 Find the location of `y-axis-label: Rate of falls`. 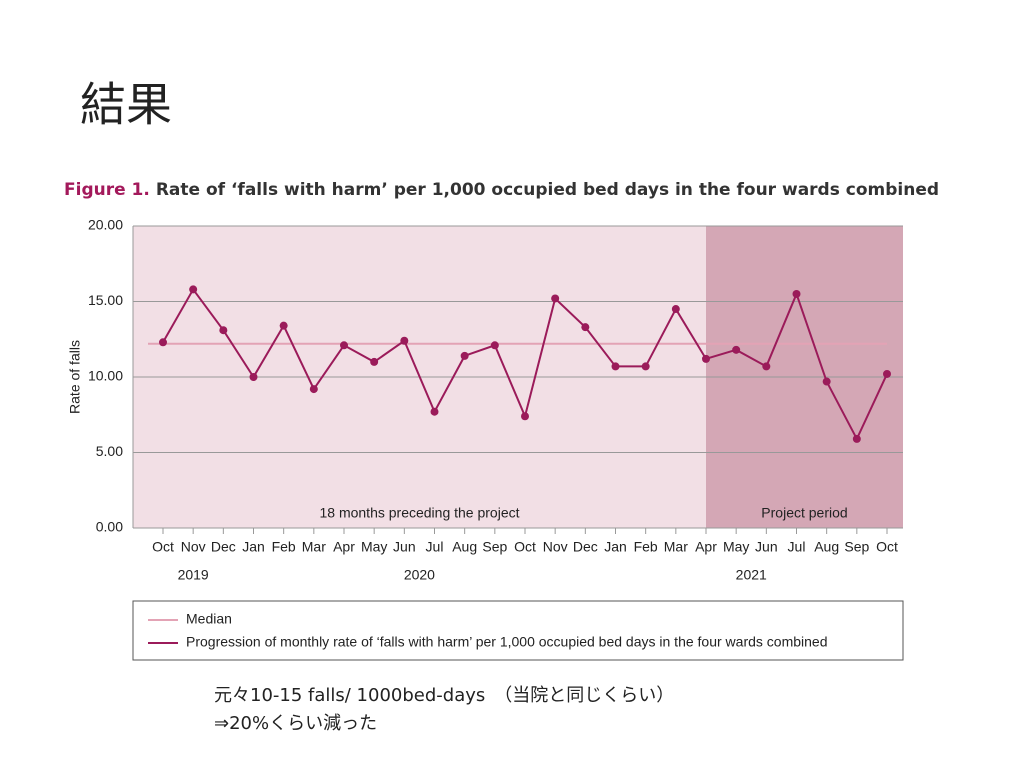

y-axis-label: Rate of falls is located at coordinates (75, 377).